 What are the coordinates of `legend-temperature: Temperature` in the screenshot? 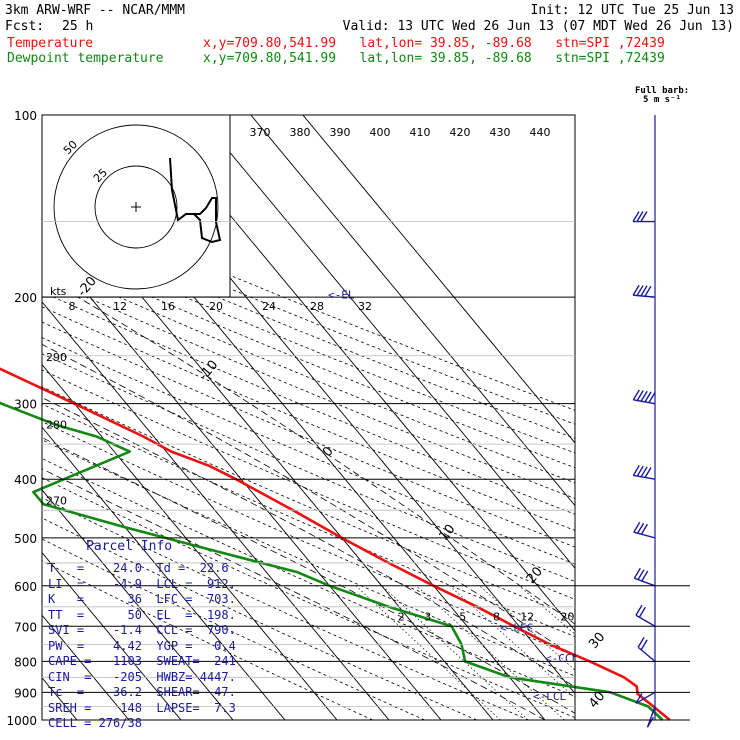 It's located at (50, 43).